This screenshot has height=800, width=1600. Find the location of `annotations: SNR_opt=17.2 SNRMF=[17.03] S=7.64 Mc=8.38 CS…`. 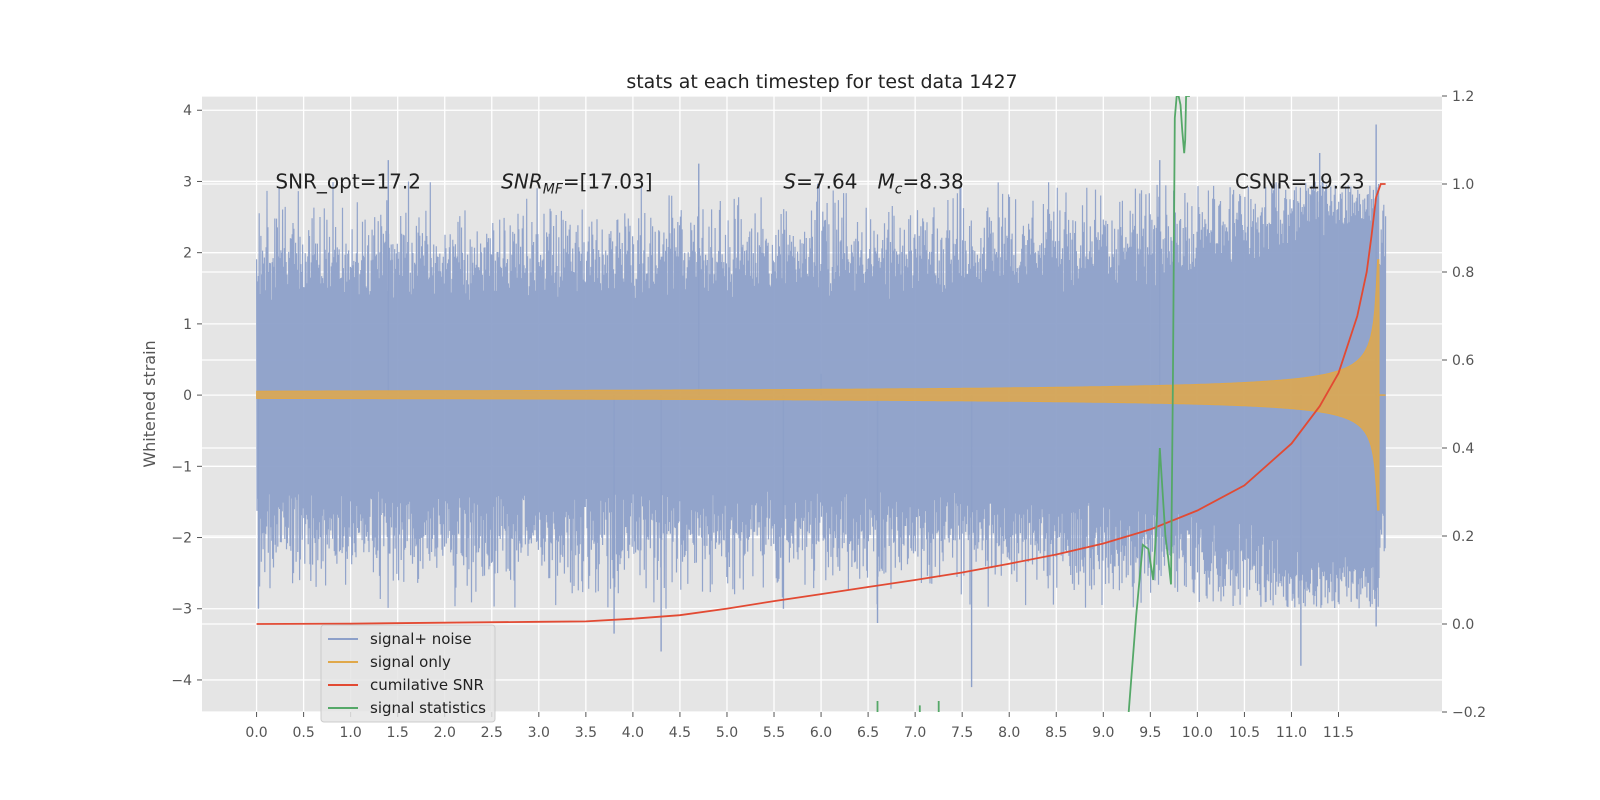

annotations: SNR_opt=17.2 SNRMF=[17.03] S=7.64 Mc=8.38 CS… is located at coordinates (819, 183).